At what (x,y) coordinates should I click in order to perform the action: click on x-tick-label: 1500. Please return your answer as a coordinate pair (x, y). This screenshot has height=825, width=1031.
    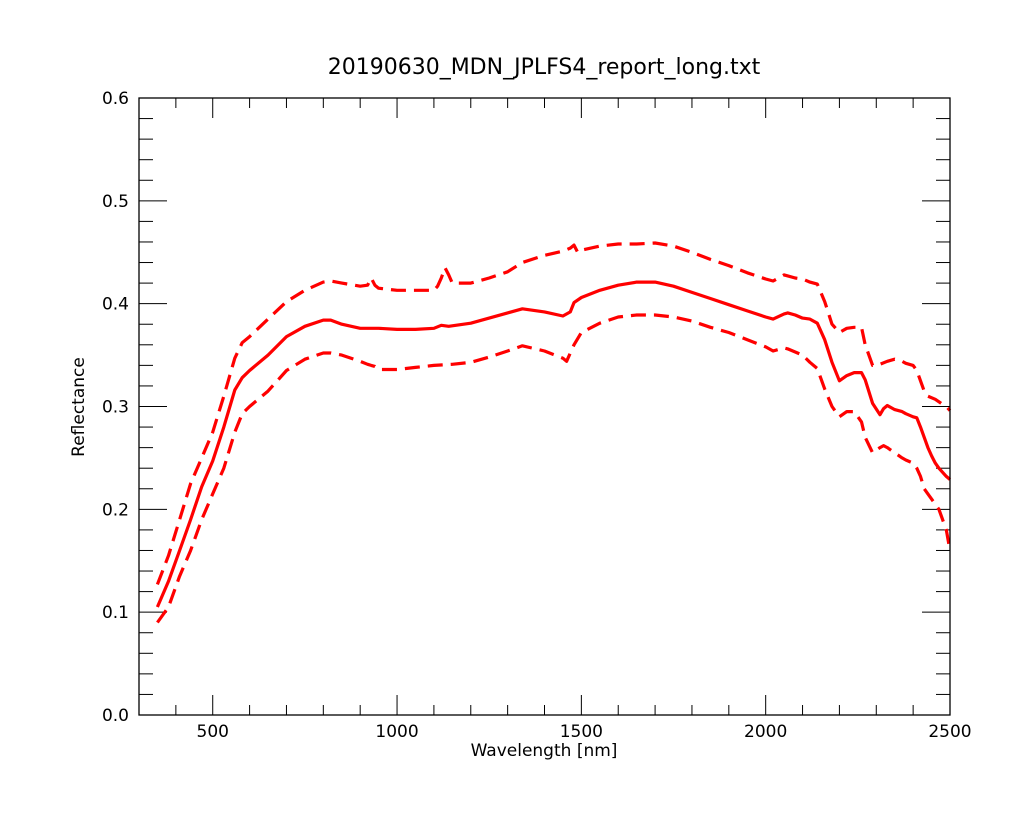
    Looking at the image, I should click on (581, 732).